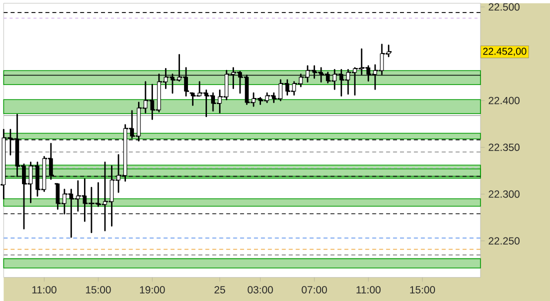 The height and width of the screenshot is (301, 550). I want to click on y-tick-label: 22.400, so click(504, 100).